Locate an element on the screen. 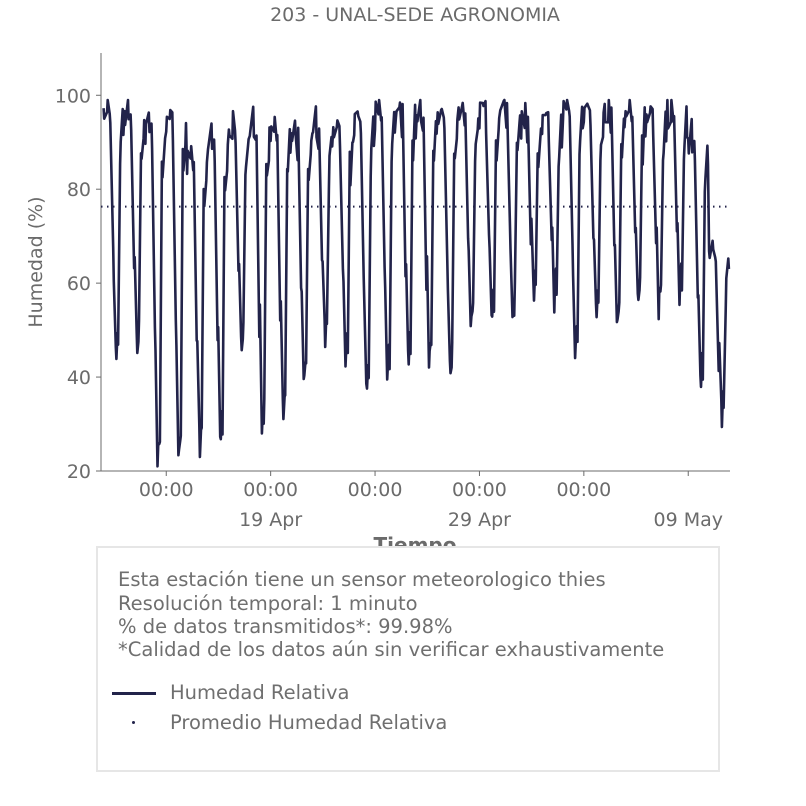 This screenshot has width=806, height=806. y-tick-label: 80 is located at coordinates (79, 190).